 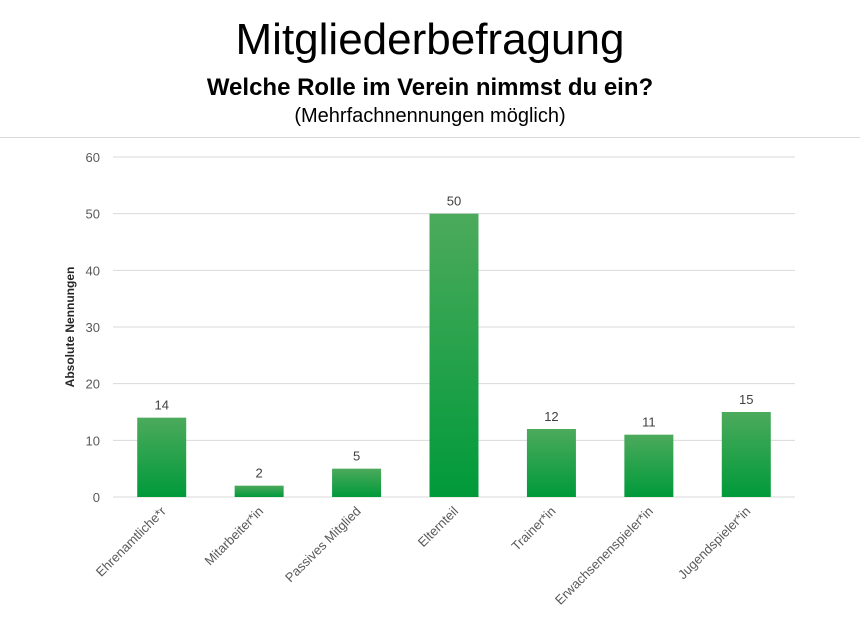 I want to click on x-tick-label: Mitarbeiter*in, so click(x=233, y=536).